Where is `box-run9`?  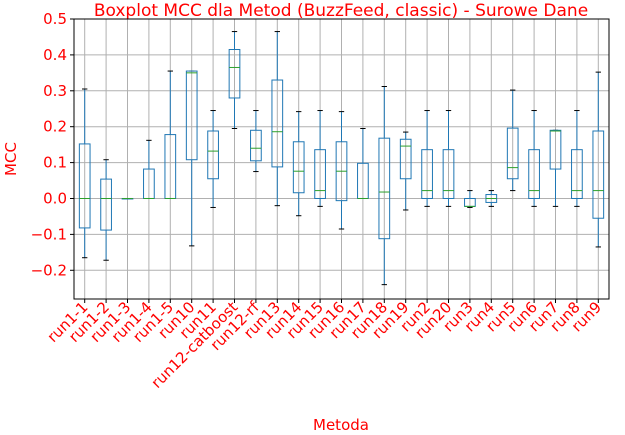 box-run9 is located at coordinates (598, 159).